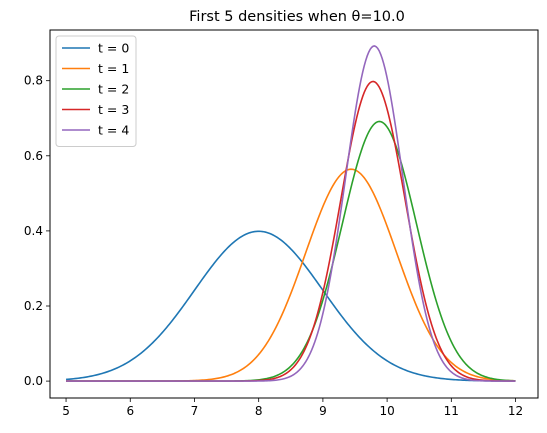  I want to click on x-tick-label: 10, so click(386, 411).